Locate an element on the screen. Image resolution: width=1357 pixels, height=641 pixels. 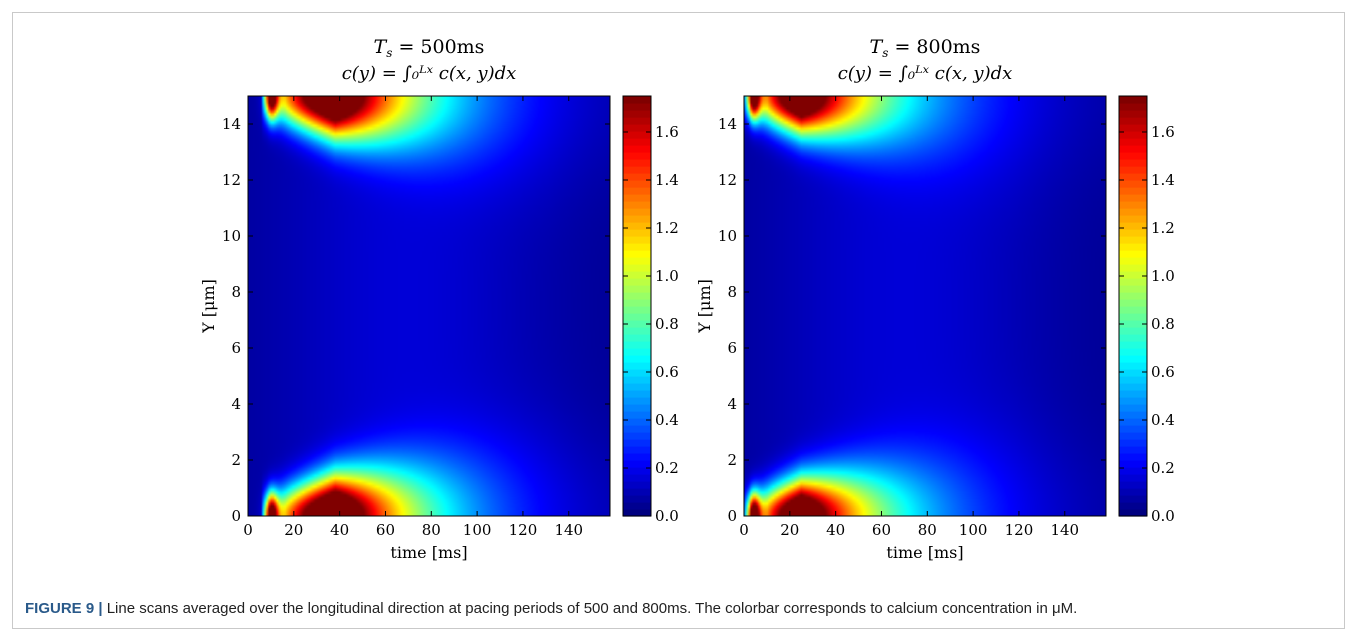
colorbar-tick-label: 0.8 is located at coordinates (1163, 324).